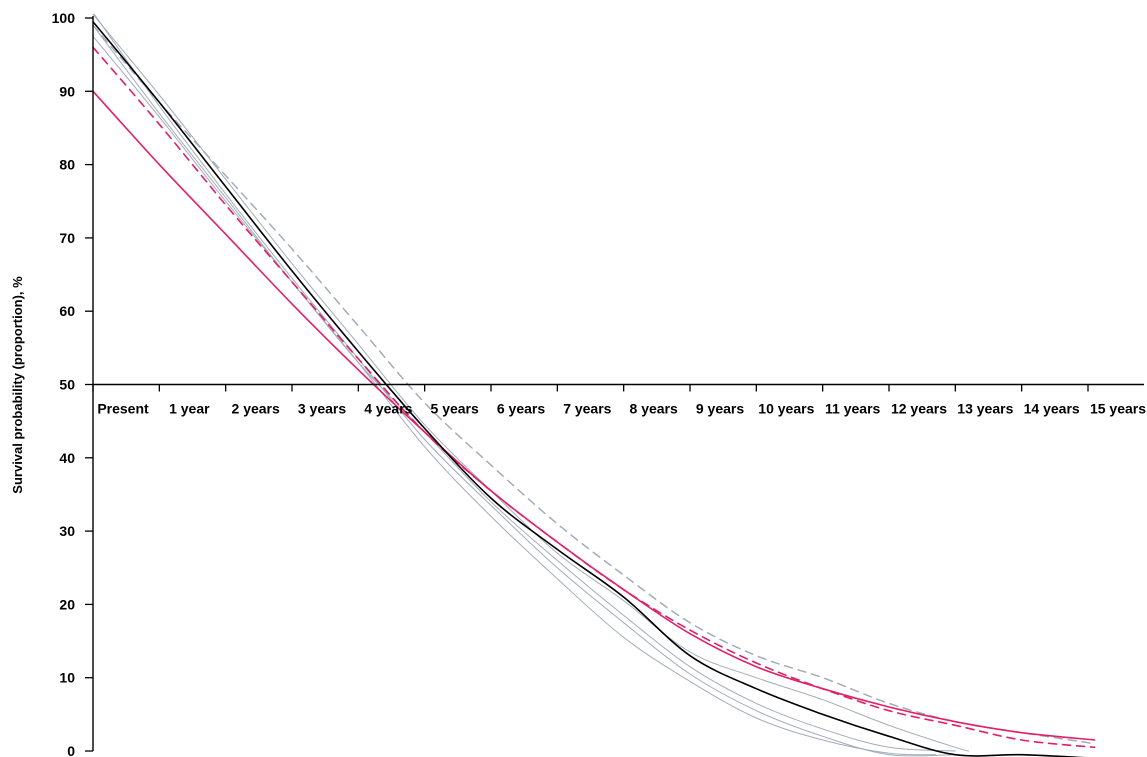 This screenshot has height=757, width=1147. What do you see at coordinates (67, 385) in the screenshot?
I see `y-tick-label: 50` at bounding box center [67, 385].